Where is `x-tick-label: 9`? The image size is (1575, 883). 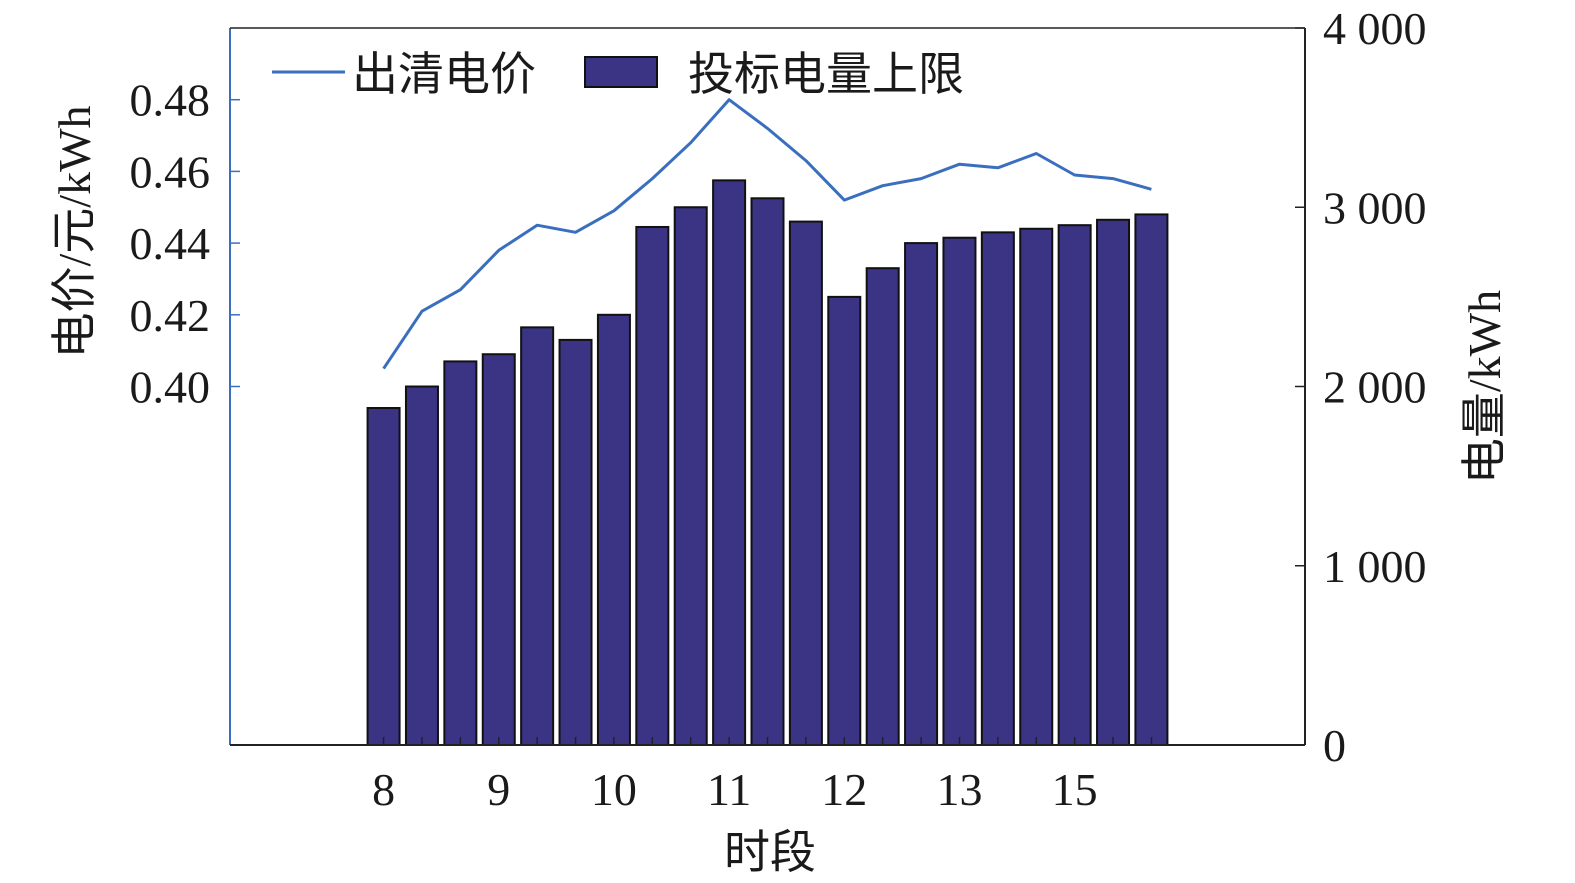
x-tick-label: 9 is located at coordinates (498, 789).